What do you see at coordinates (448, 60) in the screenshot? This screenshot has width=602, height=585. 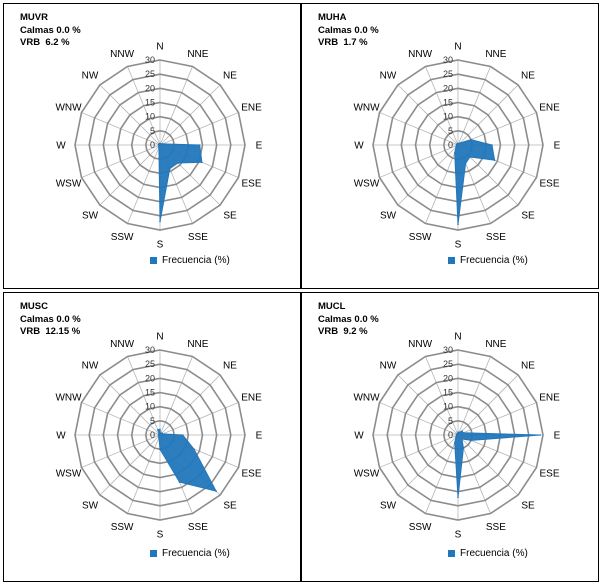 I see `radial-tick-label: 30` at bounding box center [448, 60].